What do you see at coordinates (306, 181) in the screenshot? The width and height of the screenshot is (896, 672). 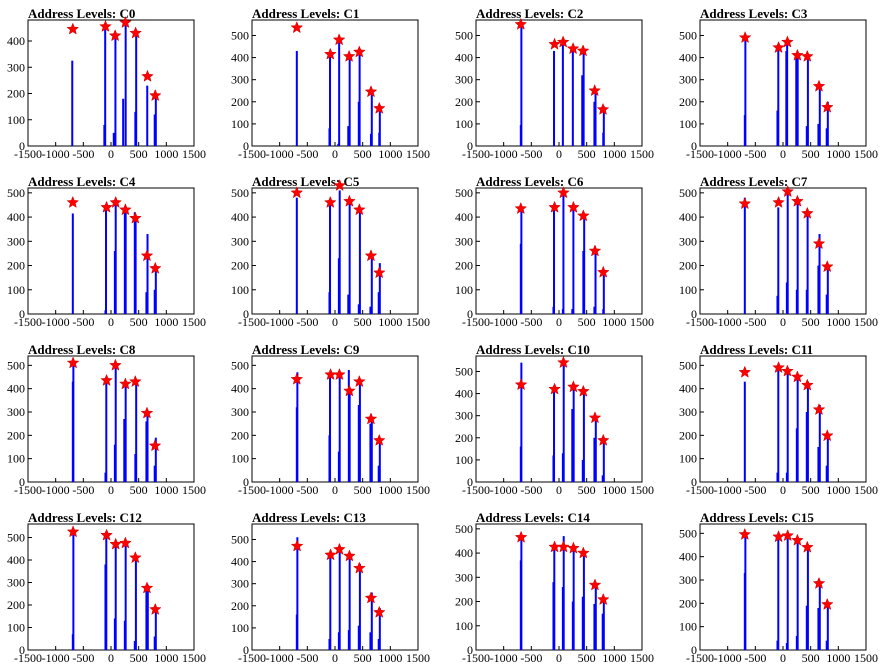 I see `panel-title: Address Levels: C5` at bounding box center [306, 181].